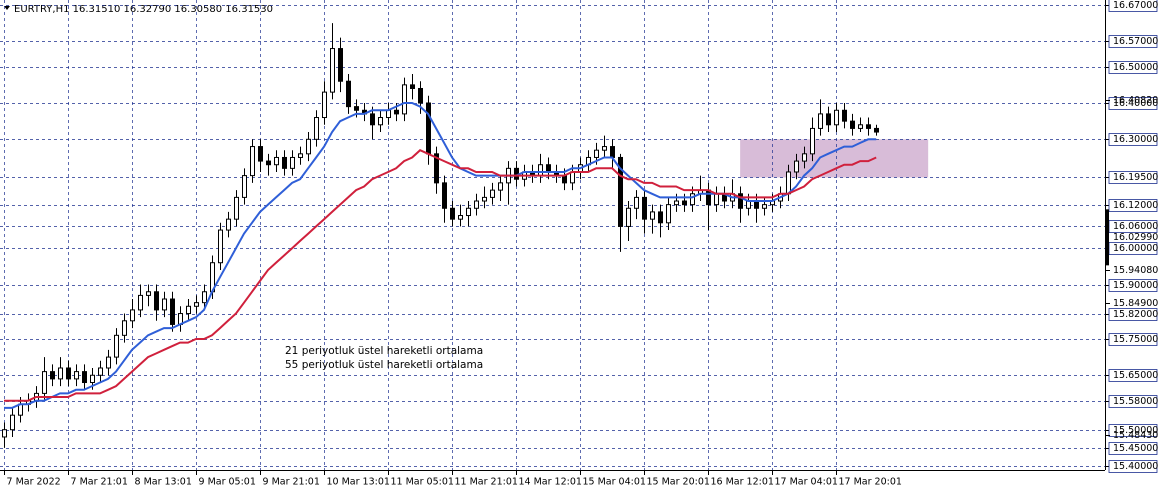 The width and height of the screenshot is (1158, 493). Describe the element at coordinates (486, 482) in the screenshot. I see `x-tick-label: 11 Mar 21:01` at that location.